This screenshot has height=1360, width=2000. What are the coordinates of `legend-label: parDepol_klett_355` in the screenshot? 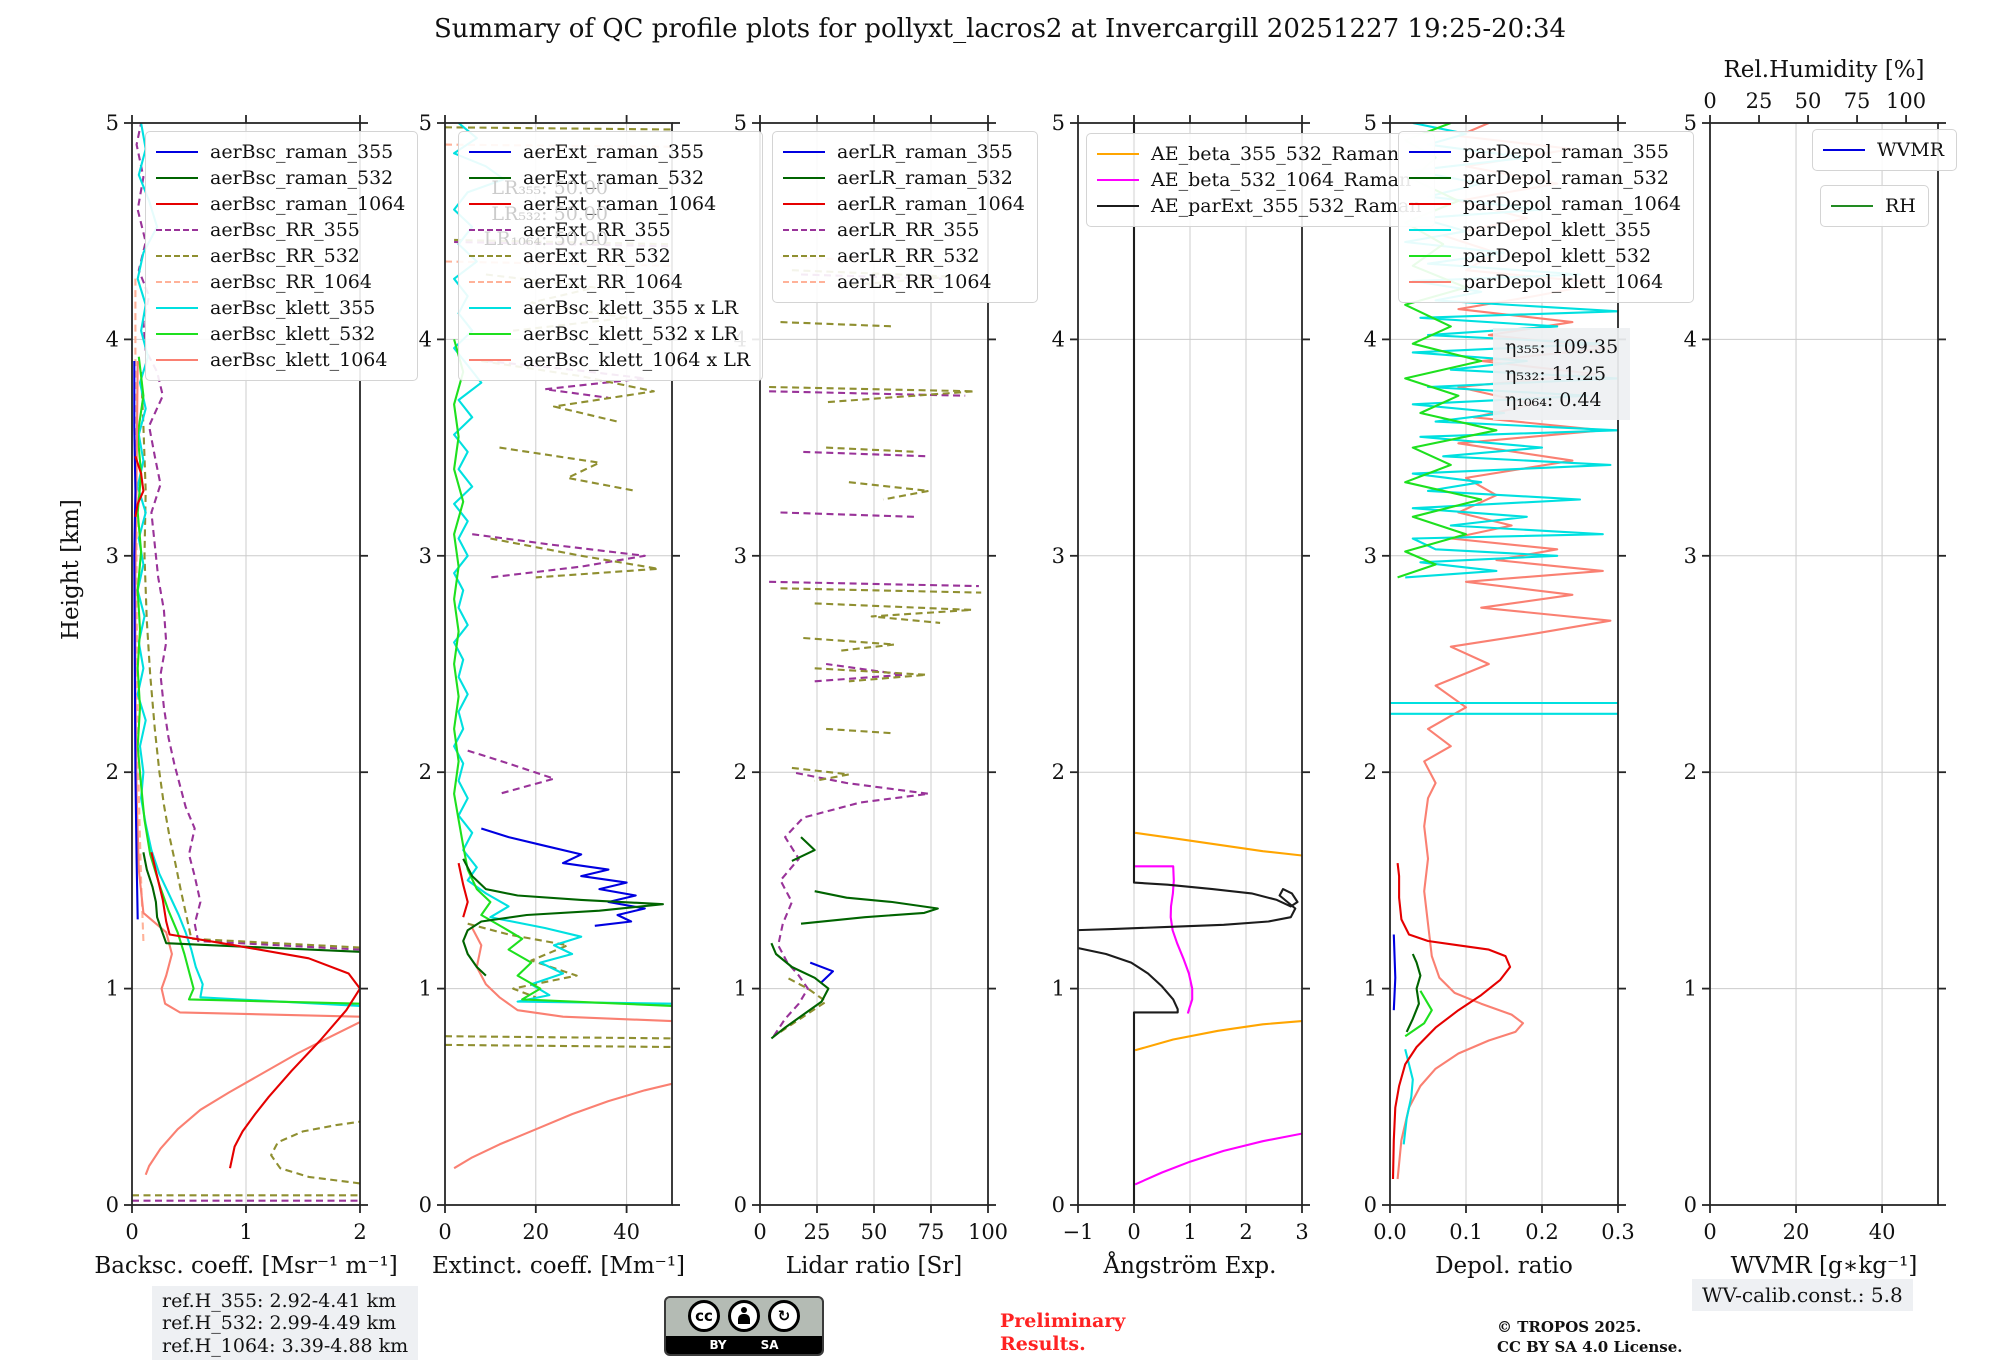 It's located at (1557, 230).